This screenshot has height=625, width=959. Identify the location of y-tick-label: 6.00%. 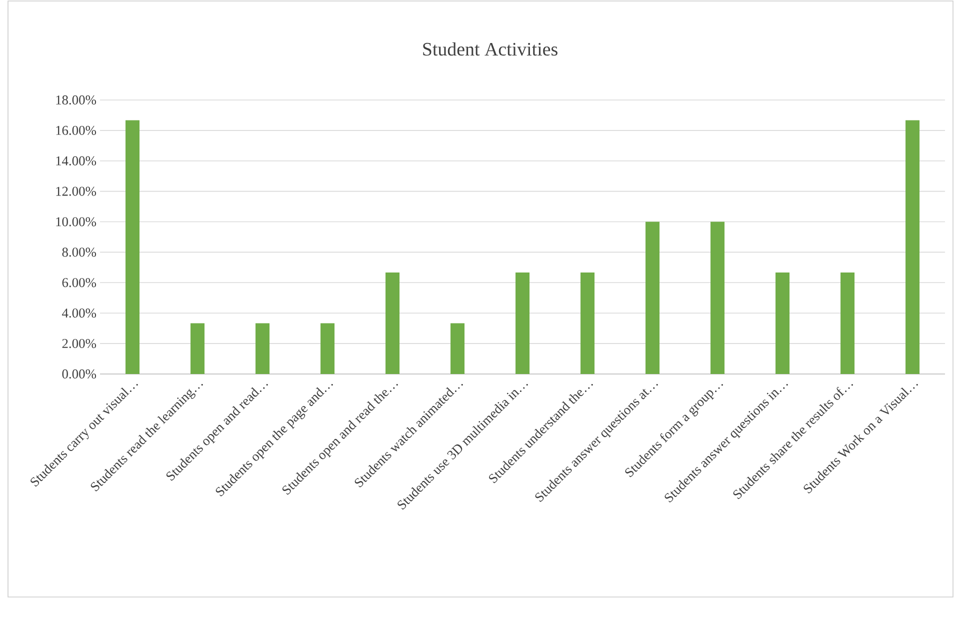
(79, 283).